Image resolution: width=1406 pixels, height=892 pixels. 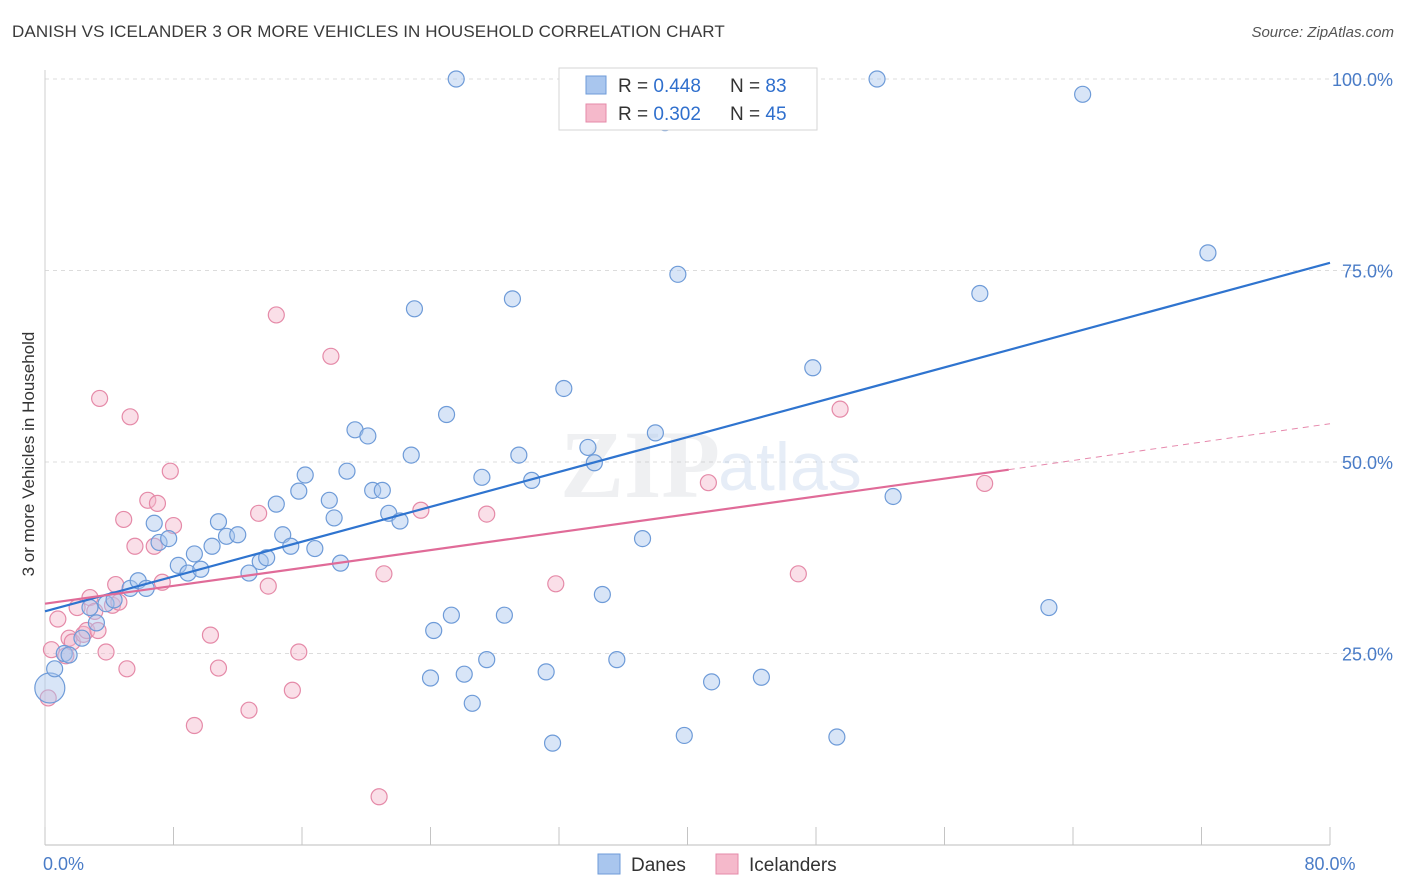 What do you see at coordinates (793, 865) in the screenshot?
I see `legend-icelanders-label: Icelanders` at bounding box center [793, 865].